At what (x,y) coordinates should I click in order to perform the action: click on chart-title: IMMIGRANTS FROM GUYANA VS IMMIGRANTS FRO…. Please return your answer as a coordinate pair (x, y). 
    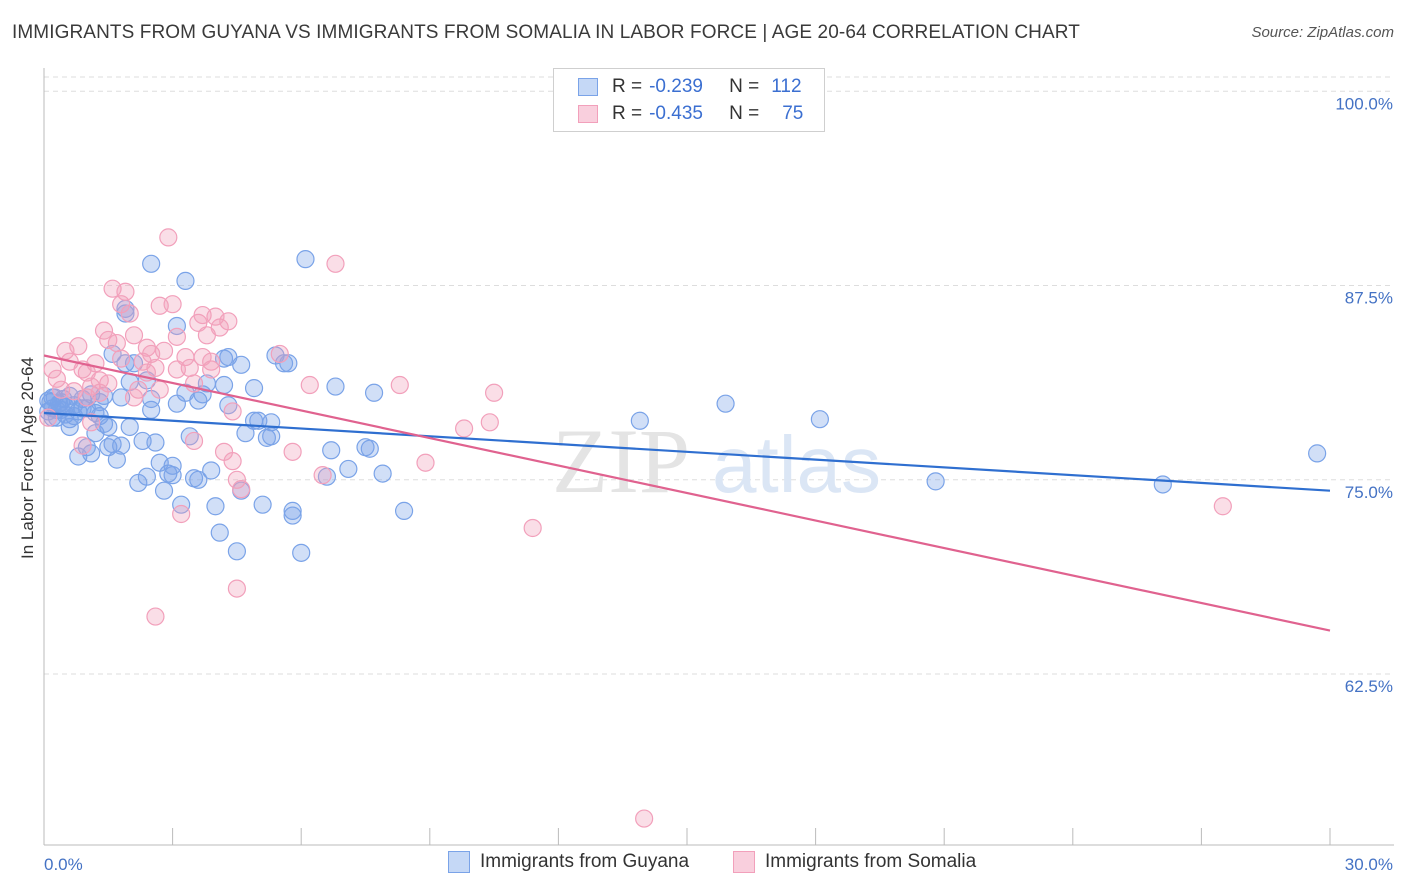
    Looking at the image, I should click on (546, 32).